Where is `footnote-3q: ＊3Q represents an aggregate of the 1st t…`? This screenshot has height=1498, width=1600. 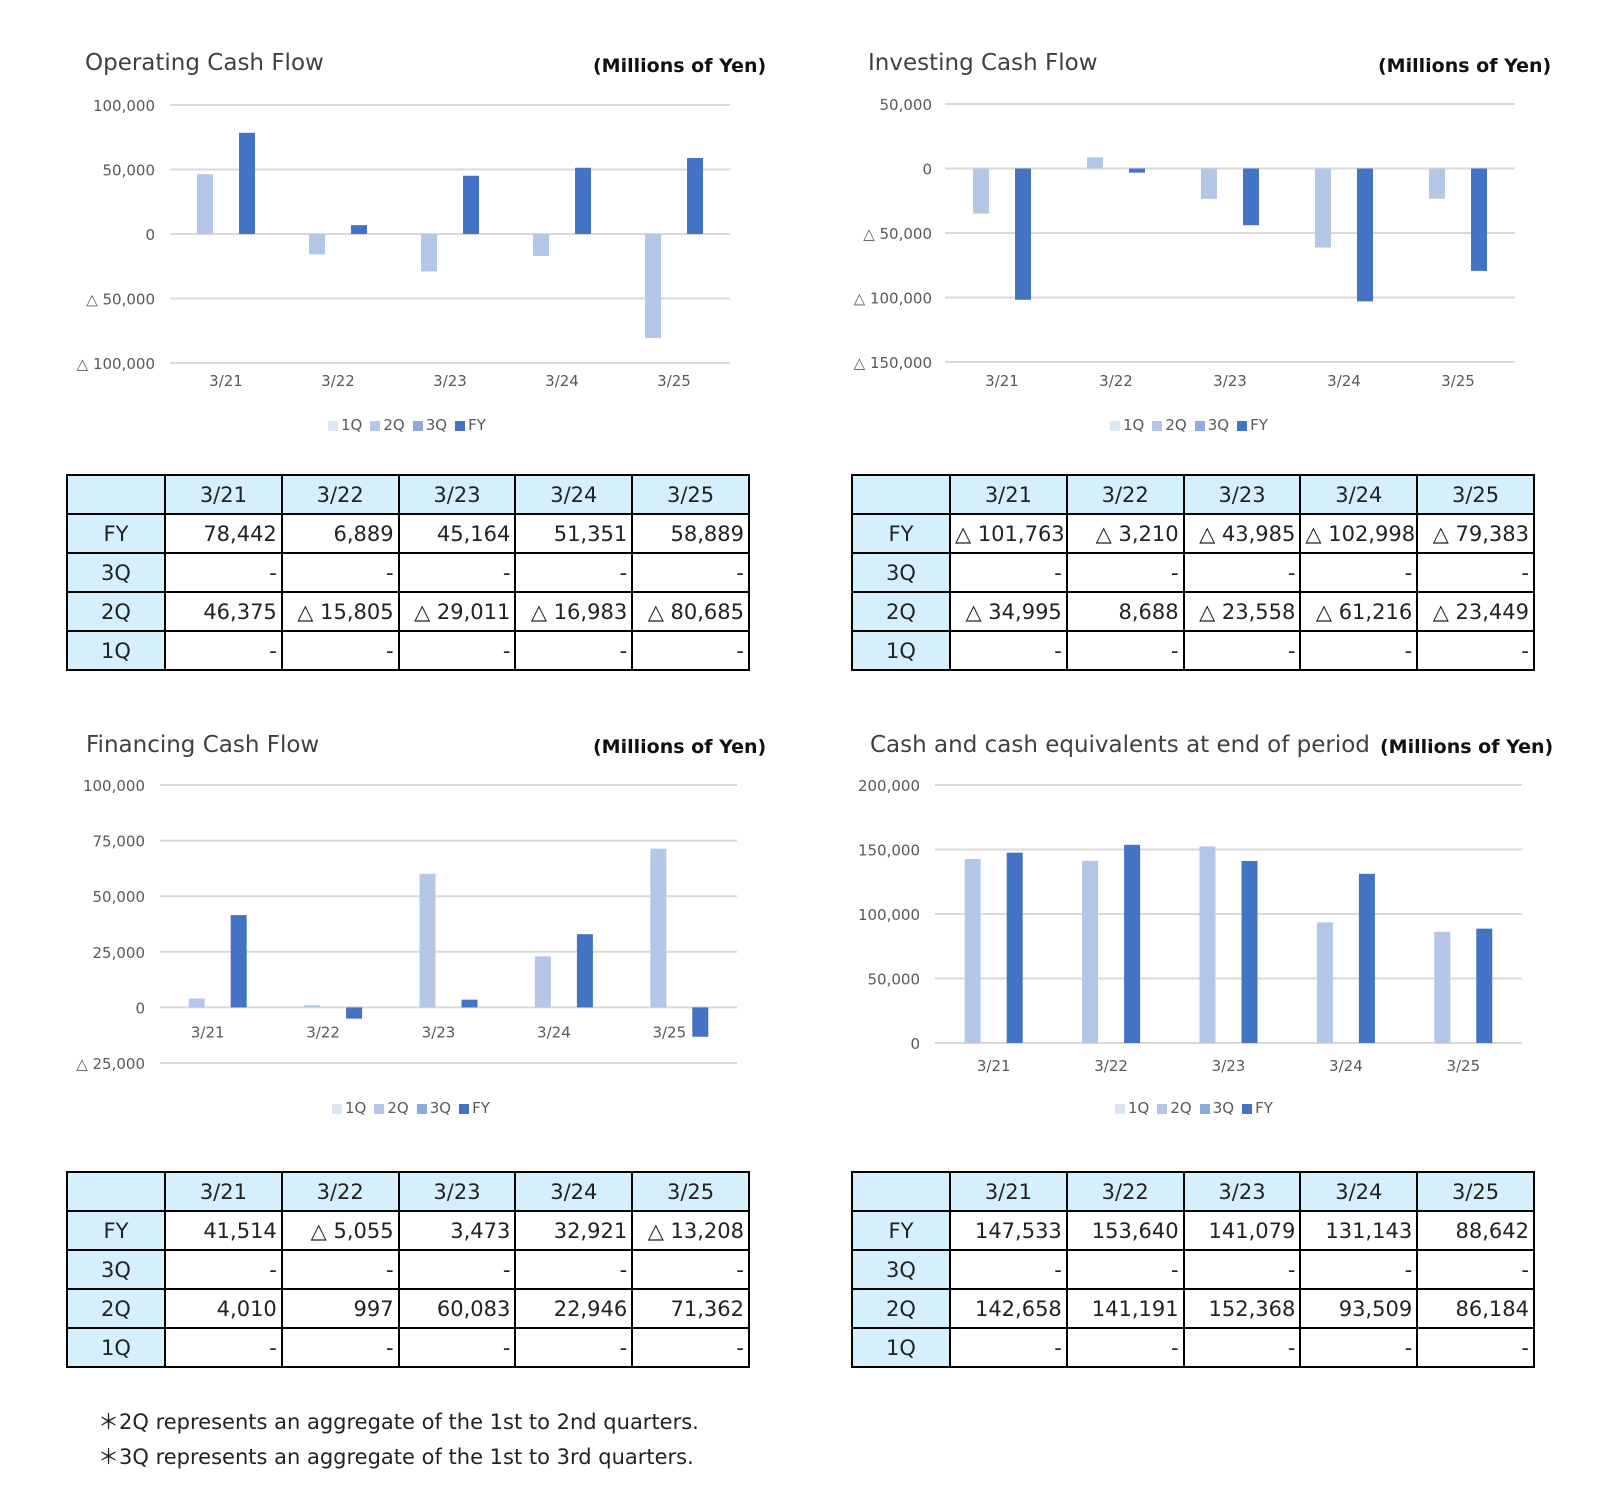
footnote-3q: ＊3Q represents an aggregate of the 1st t… is located at coordinates (396, 1457).